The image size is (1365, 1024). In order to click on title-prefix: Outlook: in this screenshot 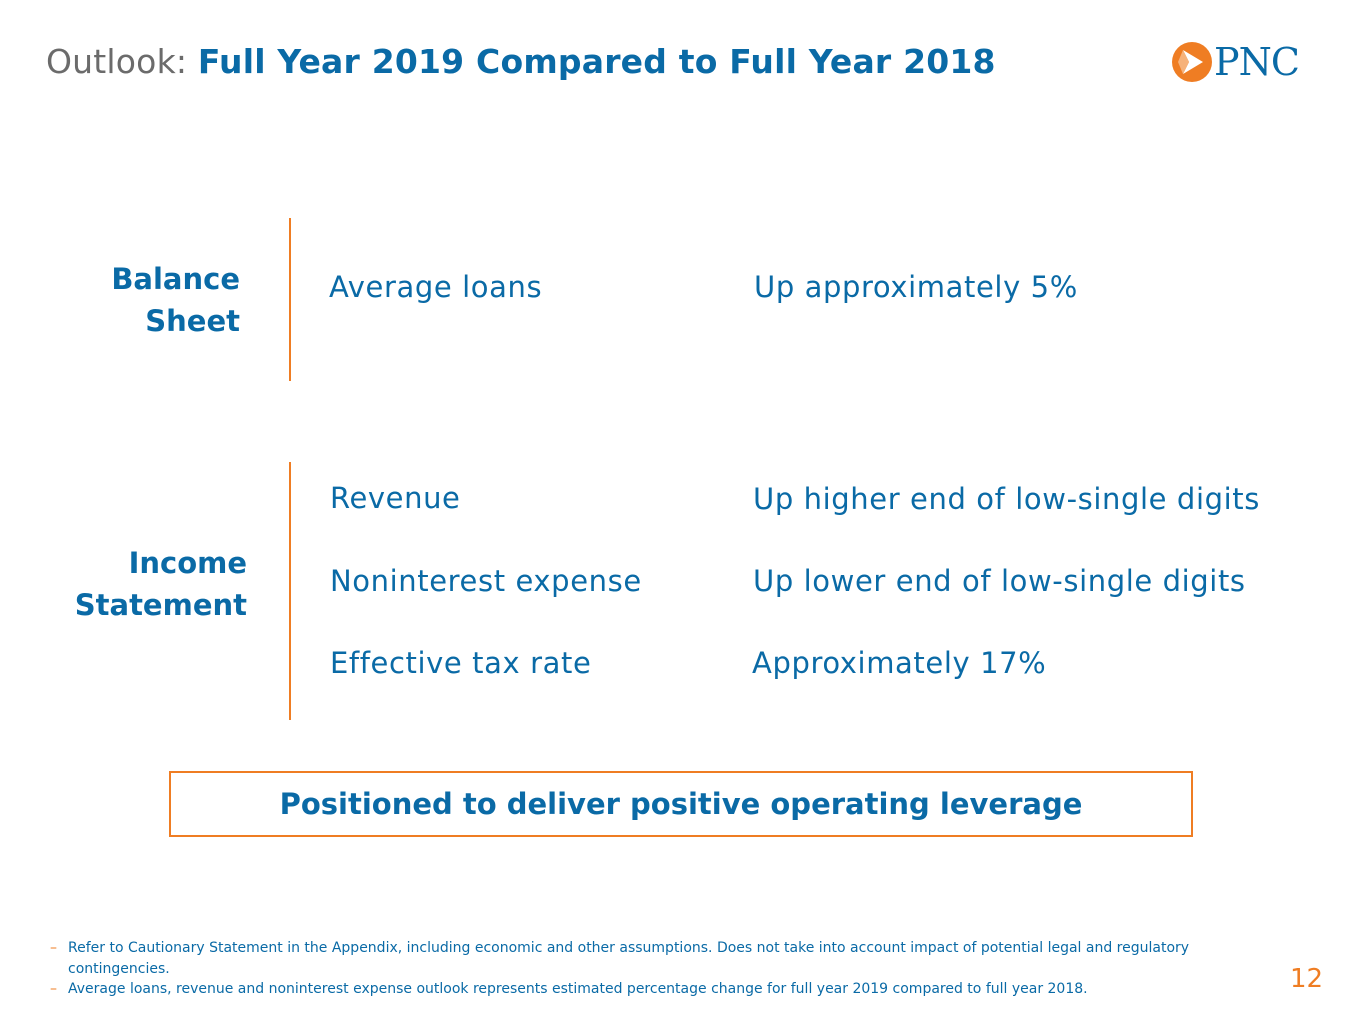, I will do `click(122, 61)`.